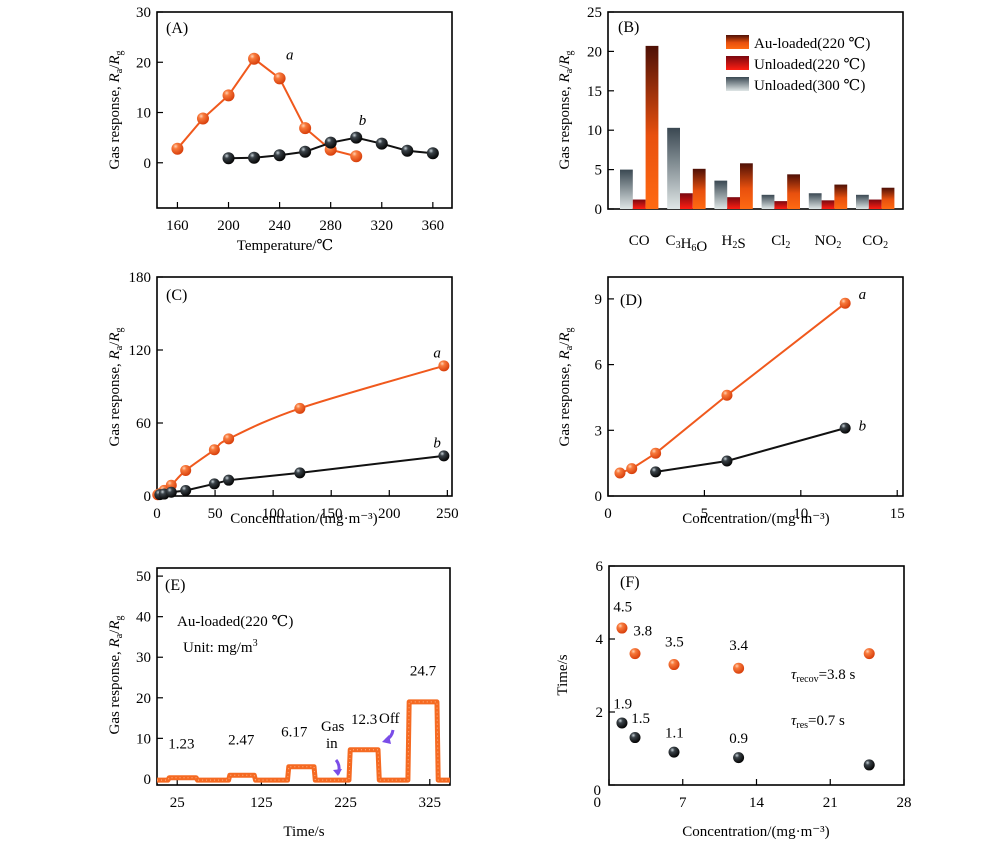  What do you see at coordinates (674, 734) in the screenshot?
I see `data-label: 1.1` at bounding box center [674, 734].